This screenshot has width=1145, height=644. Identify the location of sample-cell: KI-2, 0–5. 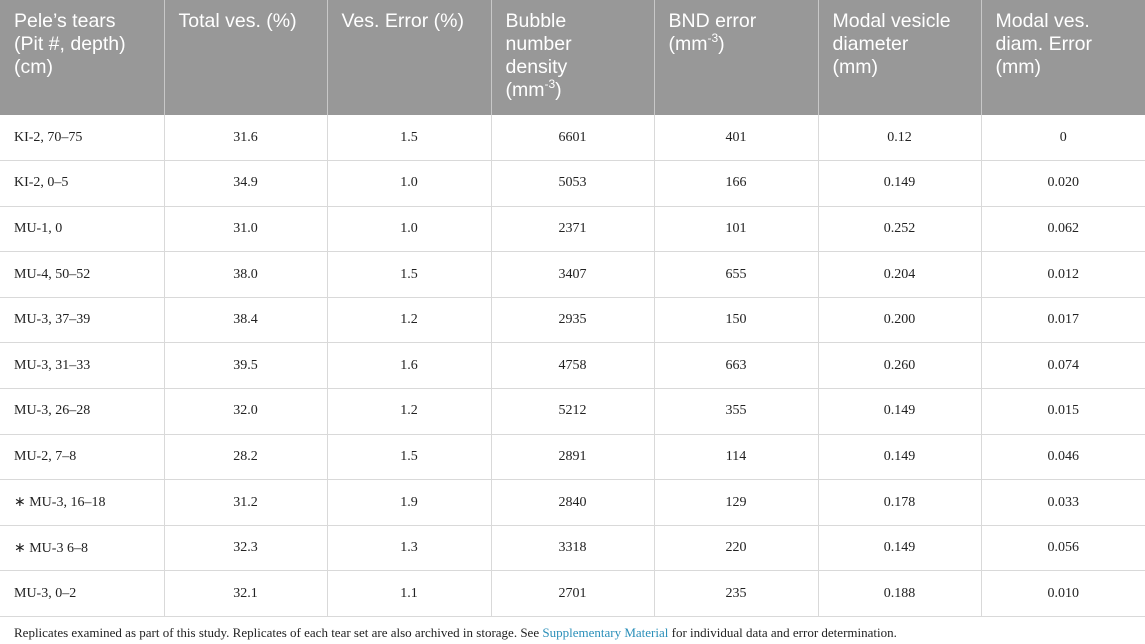
(82, 183).